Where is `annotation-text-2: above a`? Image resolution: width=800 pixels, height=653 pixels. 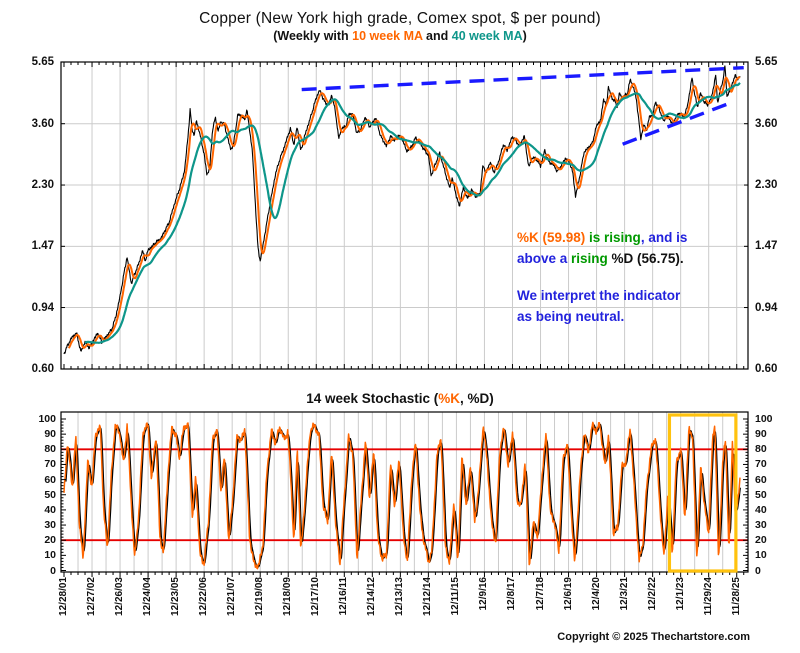
annotation-text-2: above a is located at coordinates (544, 258).